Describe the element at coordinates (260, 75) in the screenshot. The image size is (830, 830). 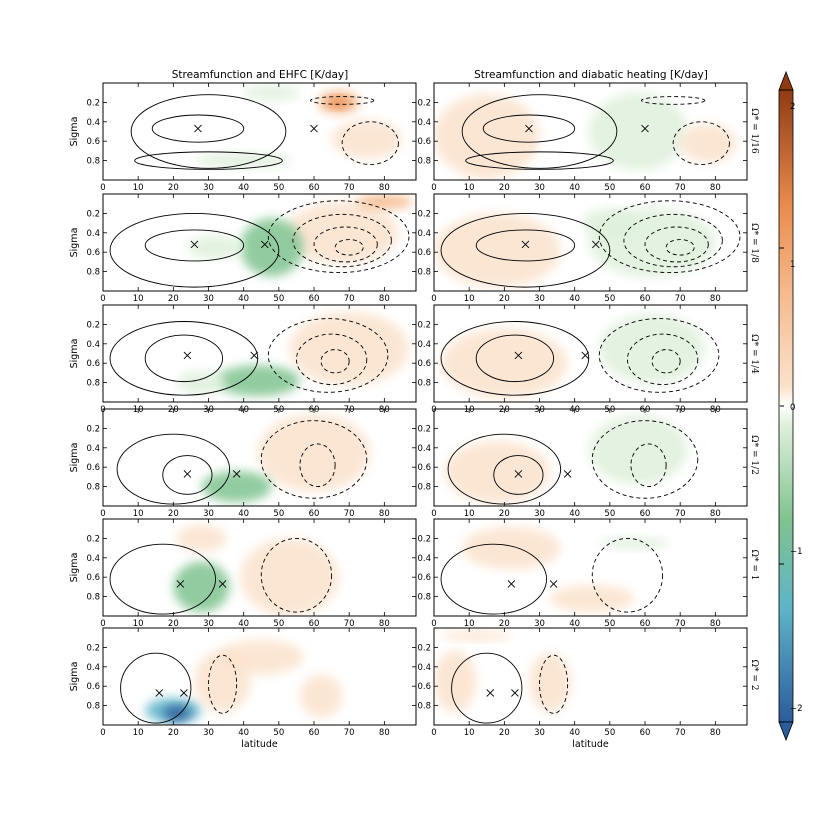
I see `column-title-ehfc: Streamfunction and EHFC [K/day]` at that location.